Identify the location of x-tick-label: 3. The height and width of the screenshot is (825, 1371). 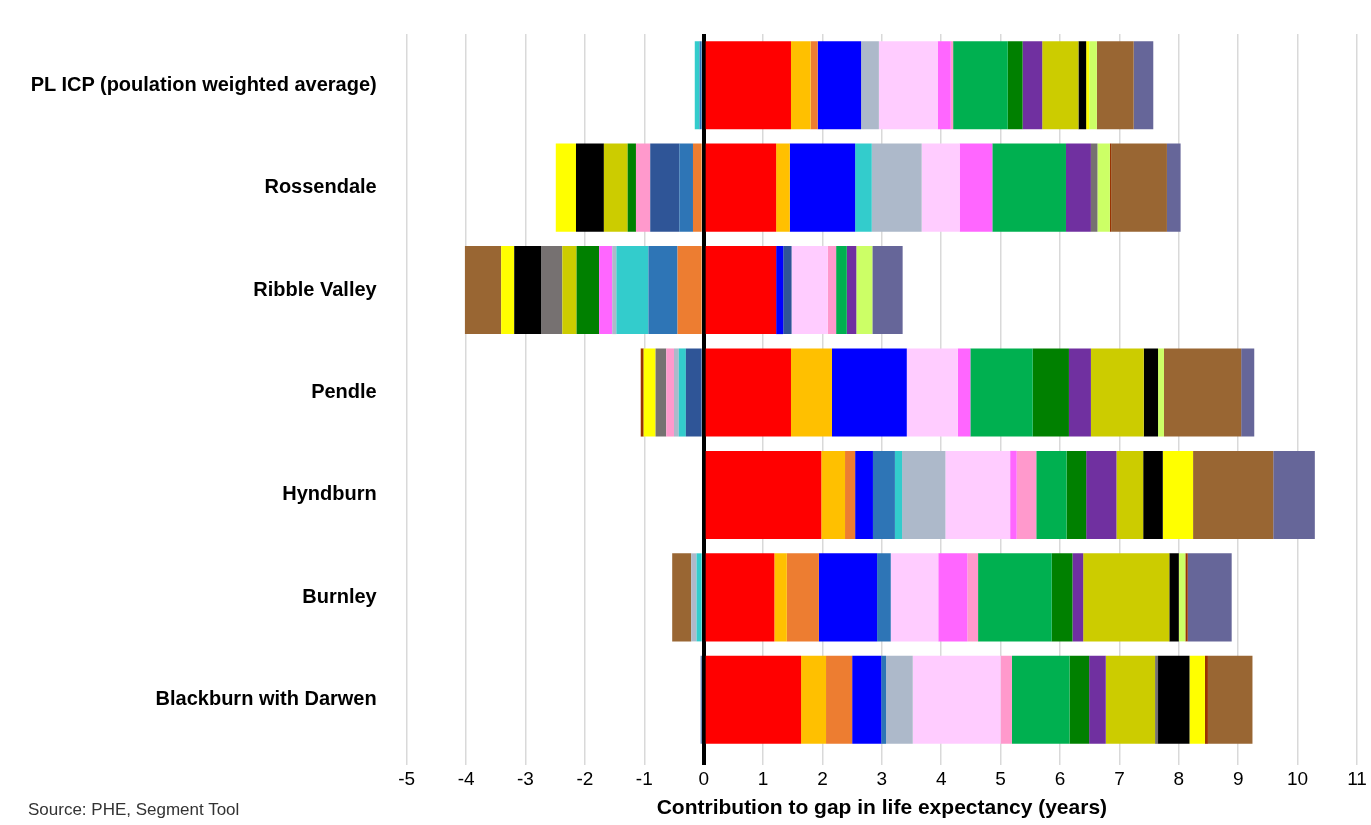
(882, 778).